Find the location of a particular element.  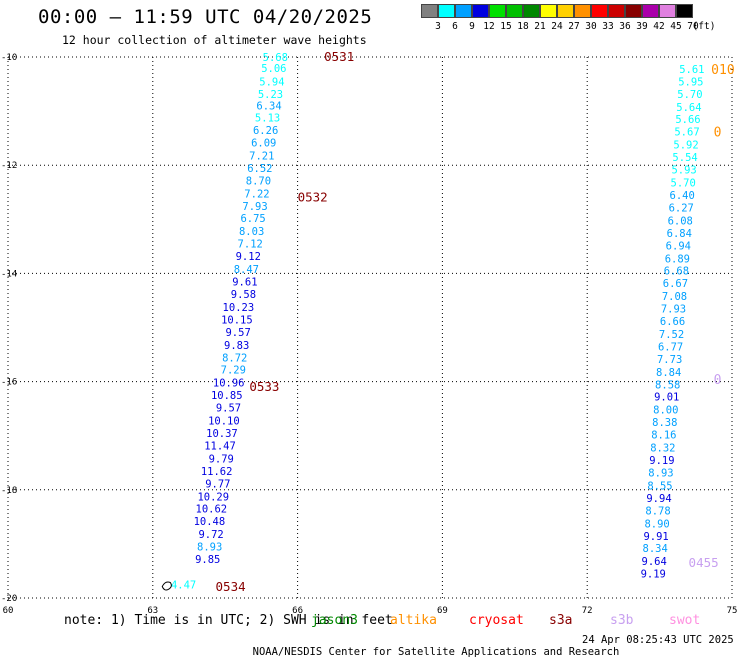

wave-height-value: 6.84 is located at coordinates (679, 234).